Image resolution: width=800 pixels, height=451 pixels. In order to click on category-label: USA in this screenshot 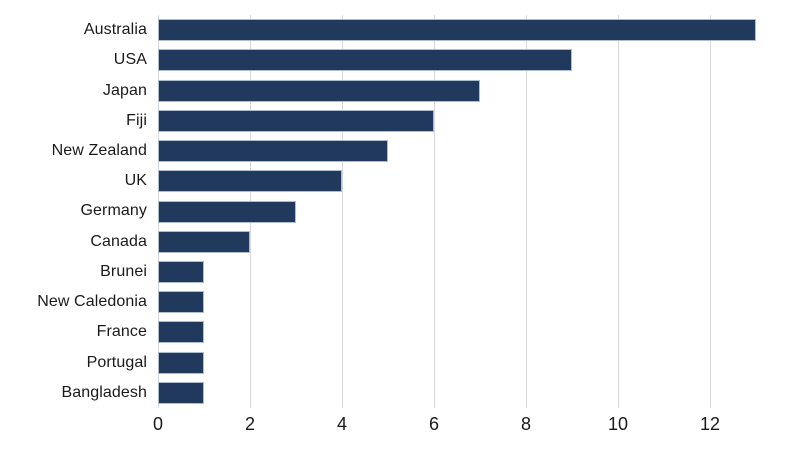, I will do `click(130, 60)`.